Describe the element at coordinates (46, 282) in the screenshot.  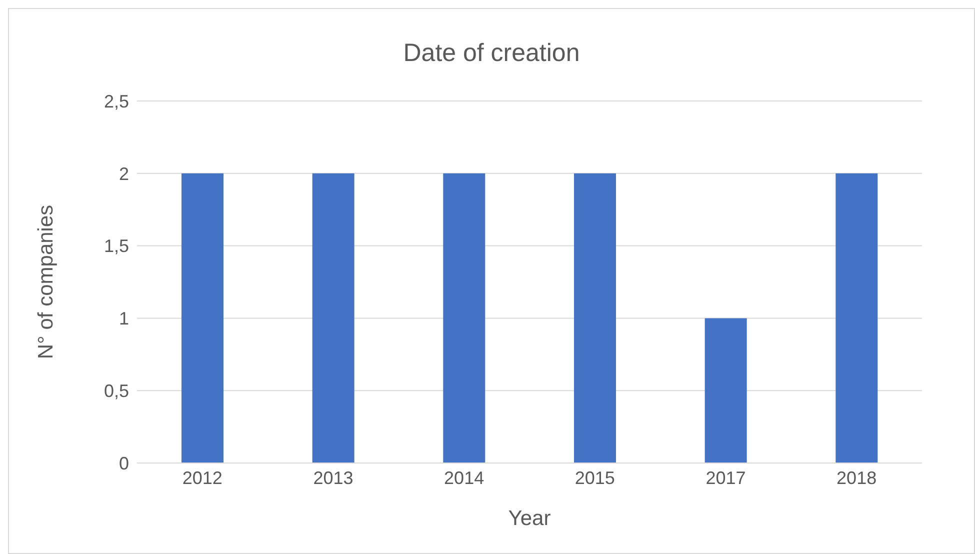
I see `y-axis-title: N° of companies` at that location.